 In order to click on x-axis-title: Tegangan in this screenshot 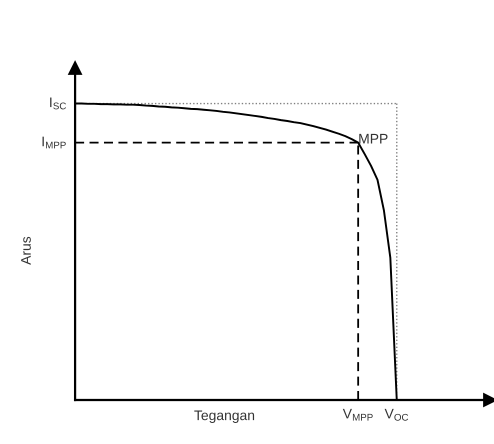, I will do `click(224, 416)`.